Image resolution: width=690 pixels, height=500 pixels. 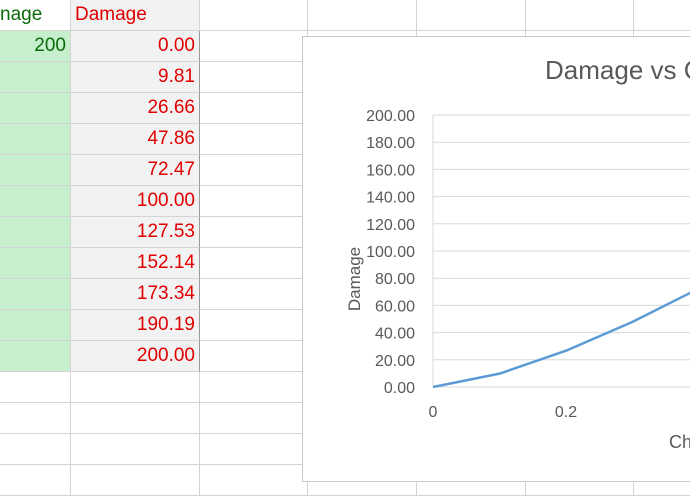 What do you see at coordinates (395, 306) in the screenshot?
I see `y-tick-label: 60.00` at bounding box center [395, 306].